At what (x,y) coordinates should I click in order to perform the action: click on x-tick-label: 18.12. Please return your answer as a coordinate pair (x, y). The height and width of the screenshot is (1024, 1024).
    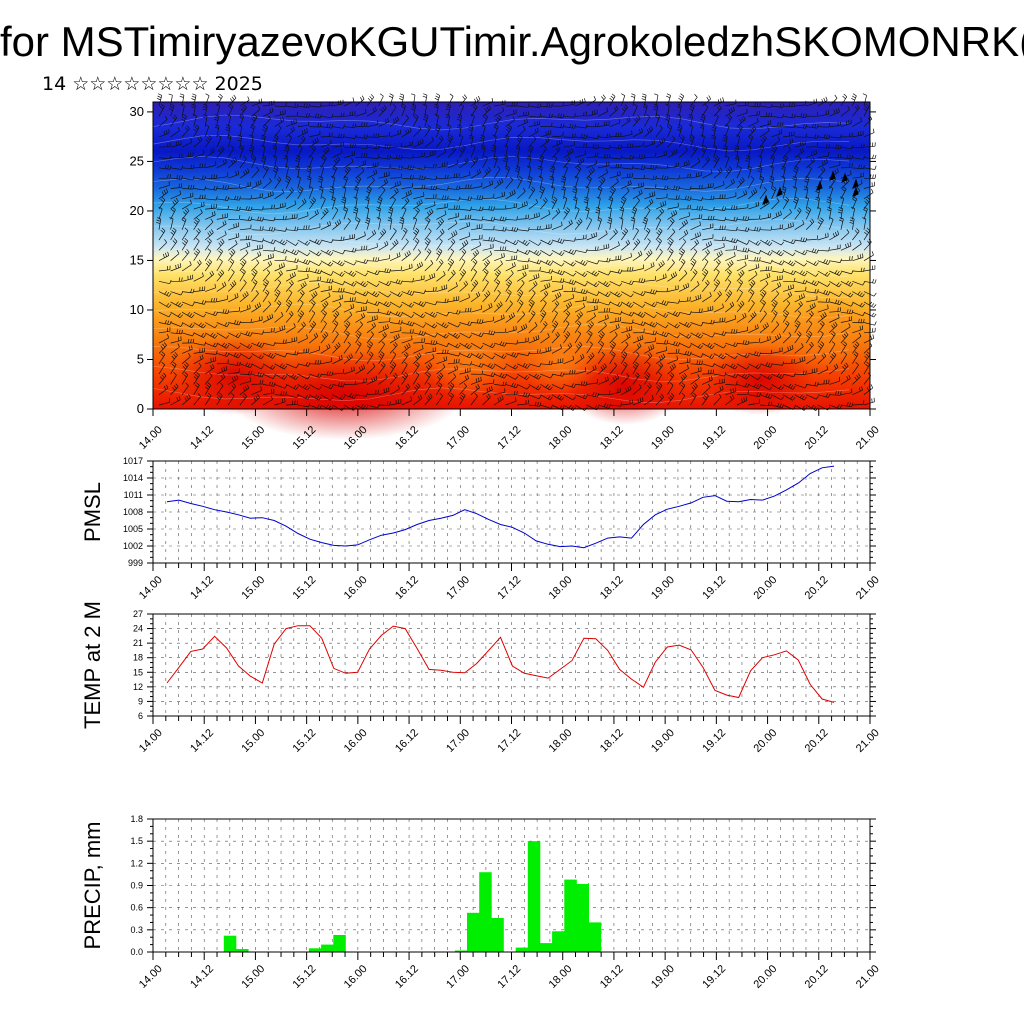
    Looking at the image, I should click on (612, 588).